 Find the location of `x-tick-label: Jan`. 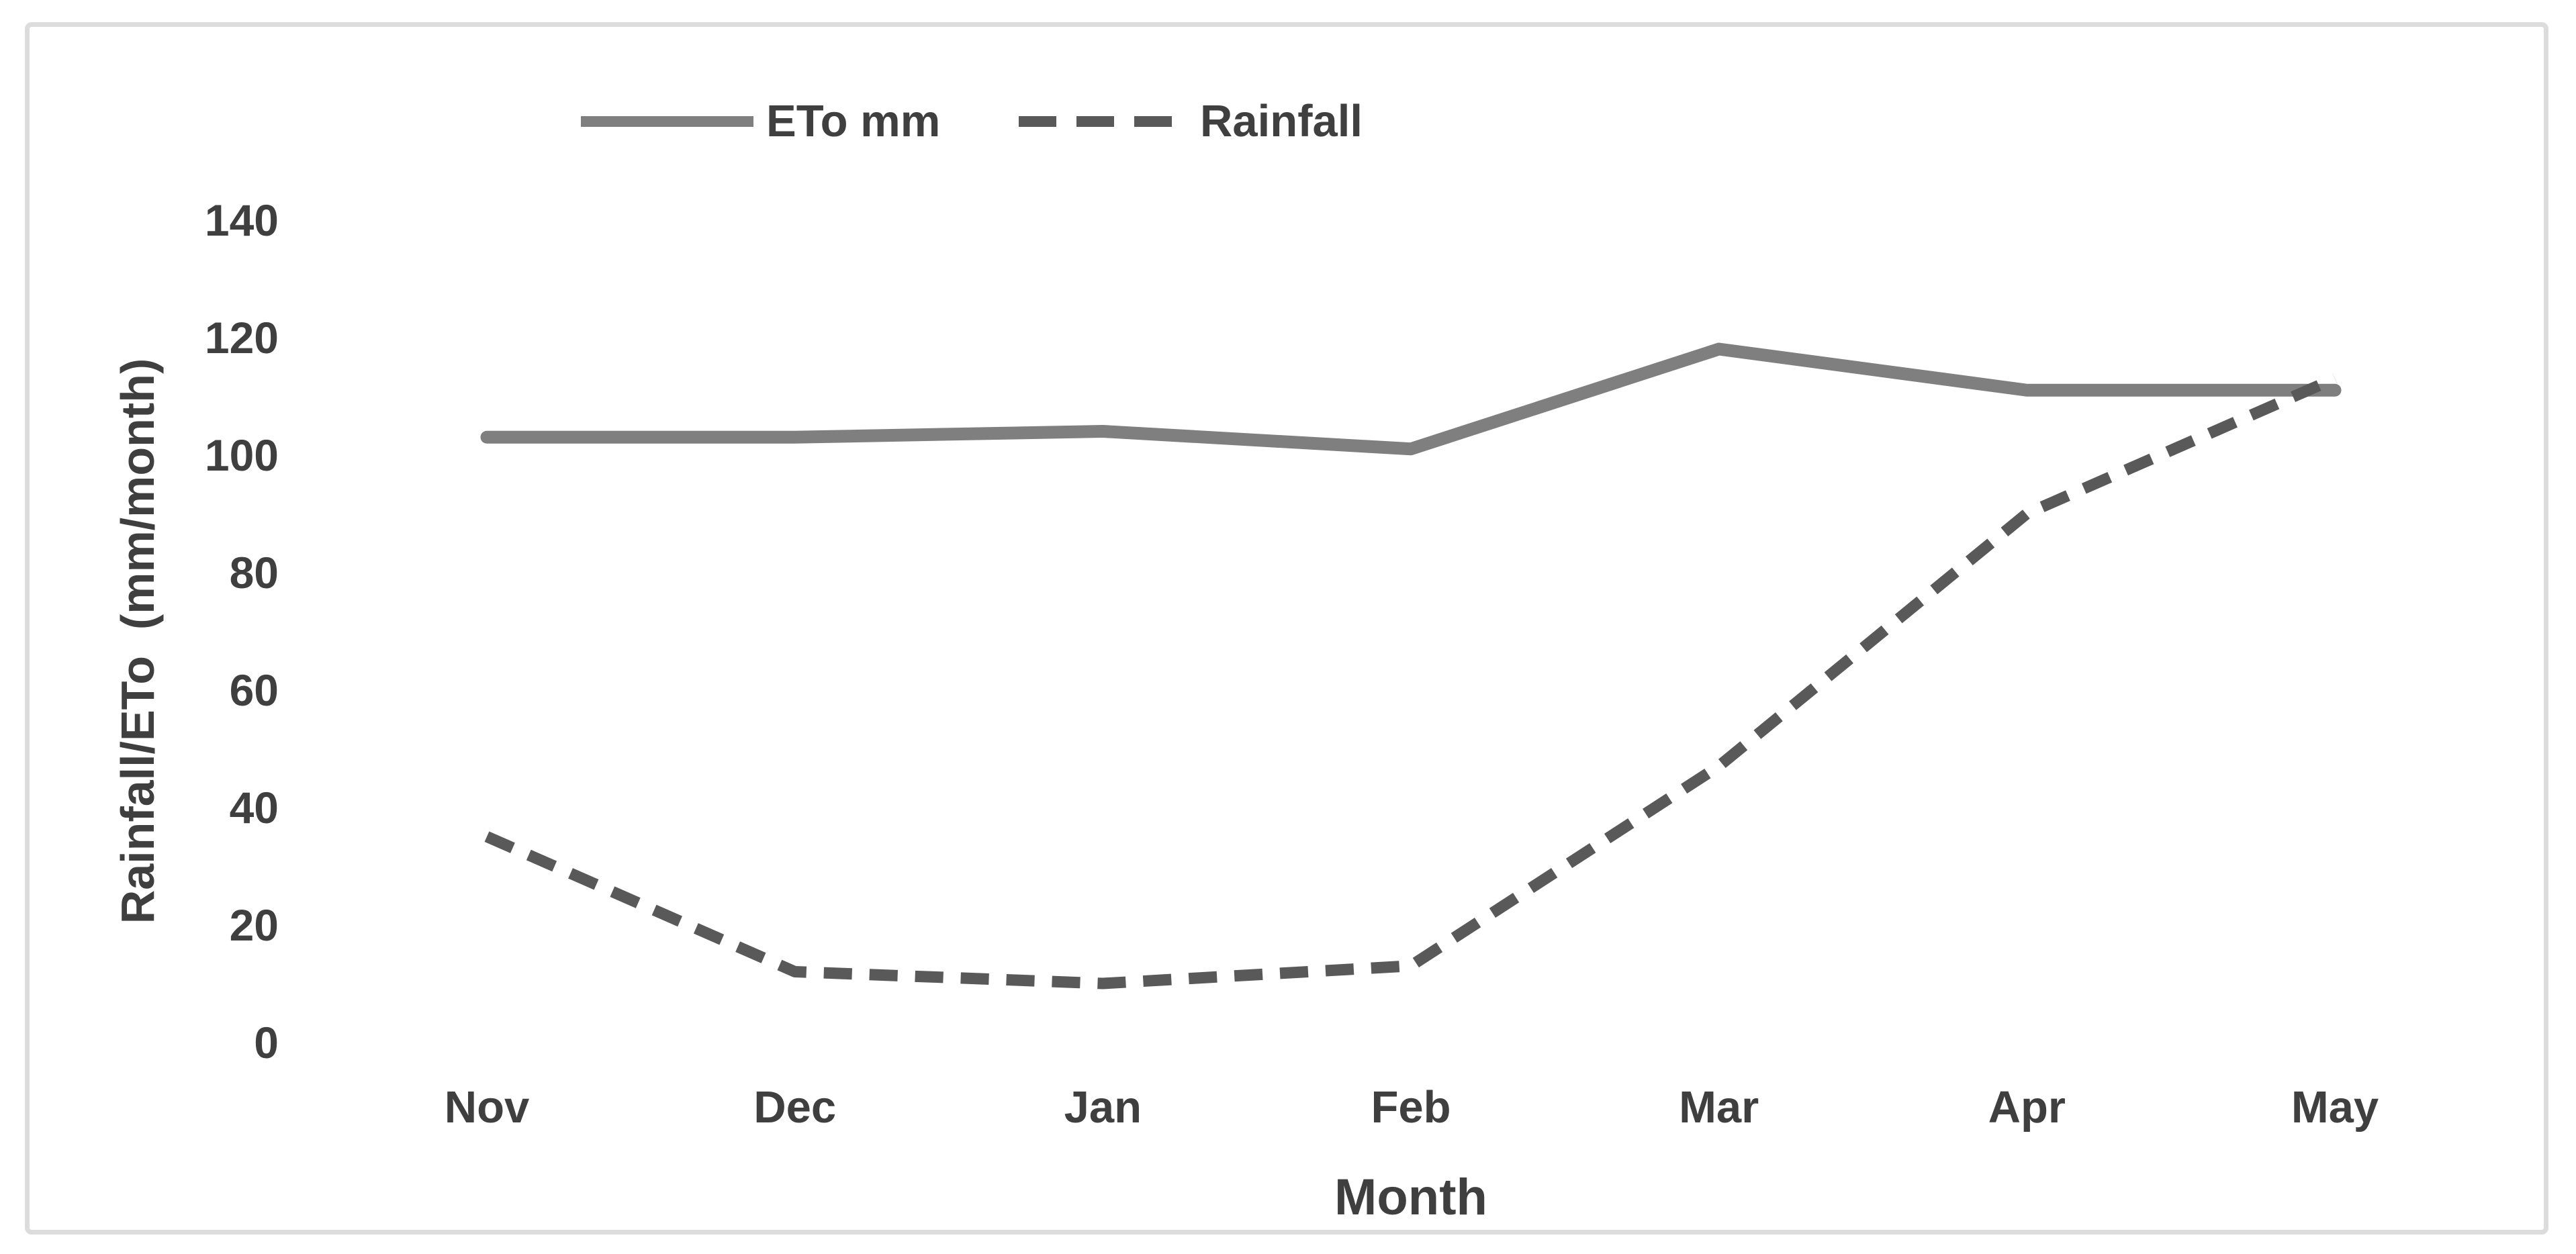

x-tick-label: Jan is located at coordinates (1103, 1107).